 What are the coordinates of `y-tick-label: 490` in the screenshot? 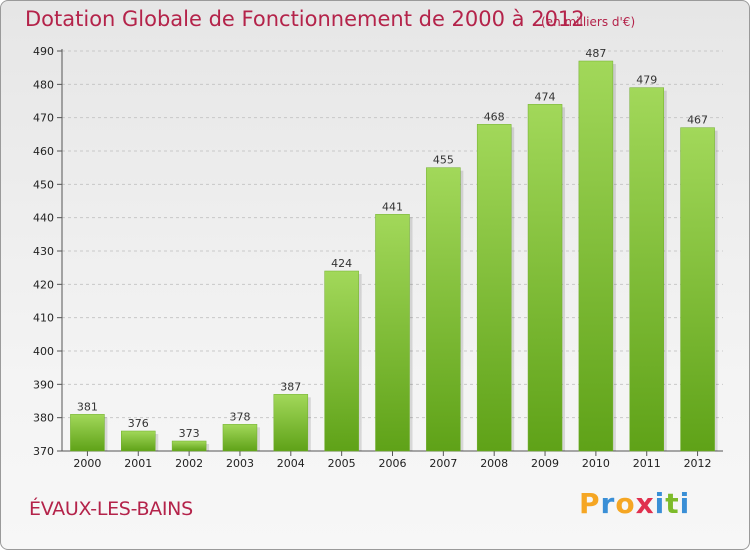 It's located at (43, 51).